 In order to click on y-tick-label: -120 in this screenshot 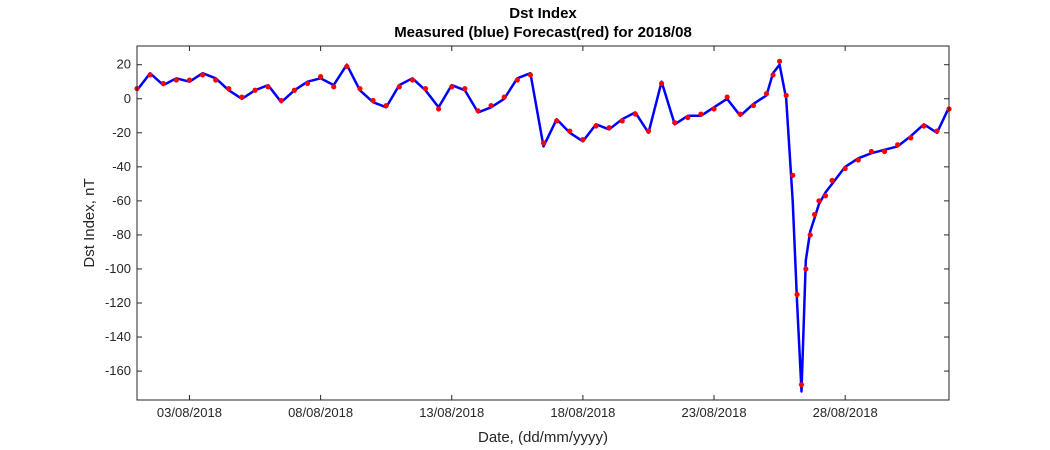, I will do `click(118, 302)`.